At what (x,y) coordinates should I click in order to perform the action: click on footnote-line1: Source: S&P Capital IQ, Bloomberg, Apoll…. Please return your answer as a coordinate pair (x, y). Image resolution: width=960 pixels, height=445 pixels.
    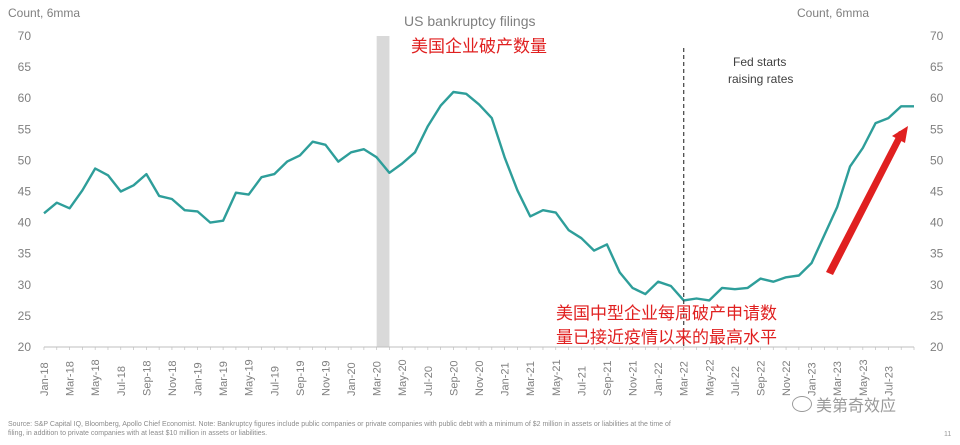
    Looking at the image, I should click on (339, 424).